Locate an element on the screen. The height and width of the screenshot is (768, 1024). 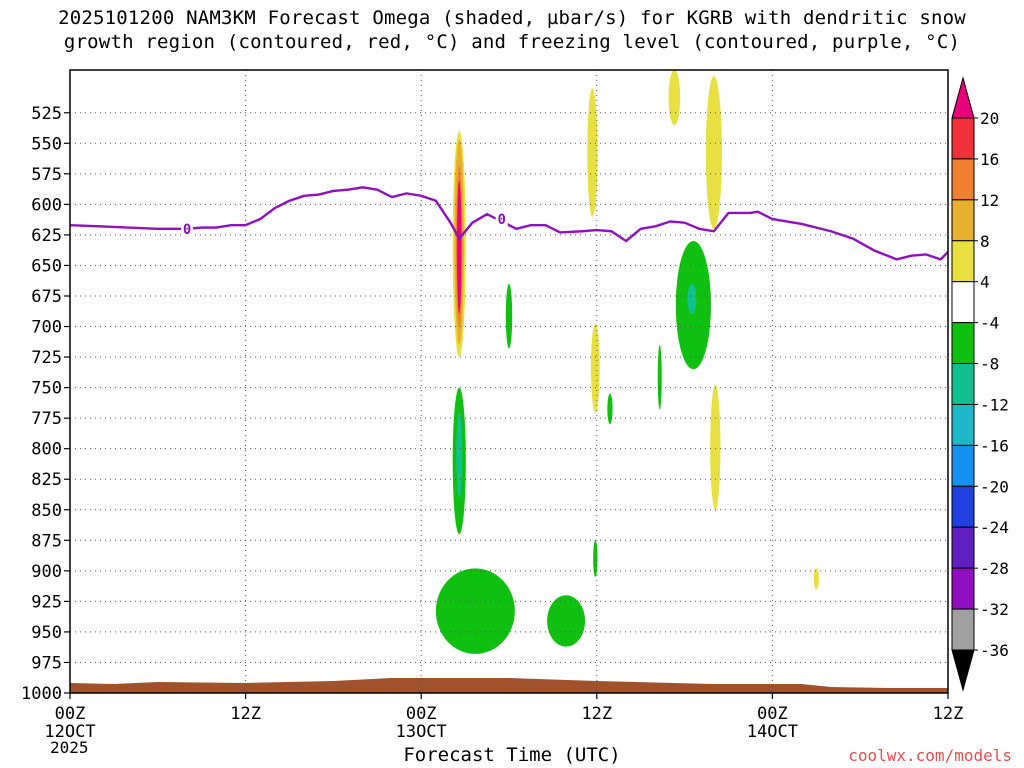
colorbar-top-arrow is located at coordinates (963, 97).